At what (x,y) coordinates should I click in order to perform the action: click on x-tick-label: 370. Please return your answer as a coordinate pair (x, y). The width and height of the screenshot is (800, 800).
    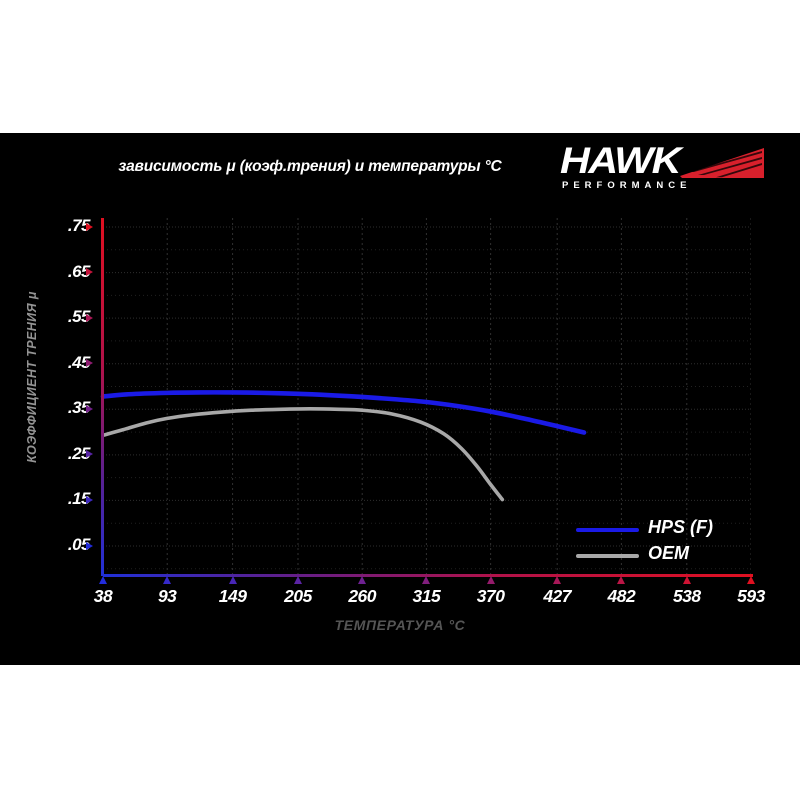
    Looking at the image, I should click on (490, 596).